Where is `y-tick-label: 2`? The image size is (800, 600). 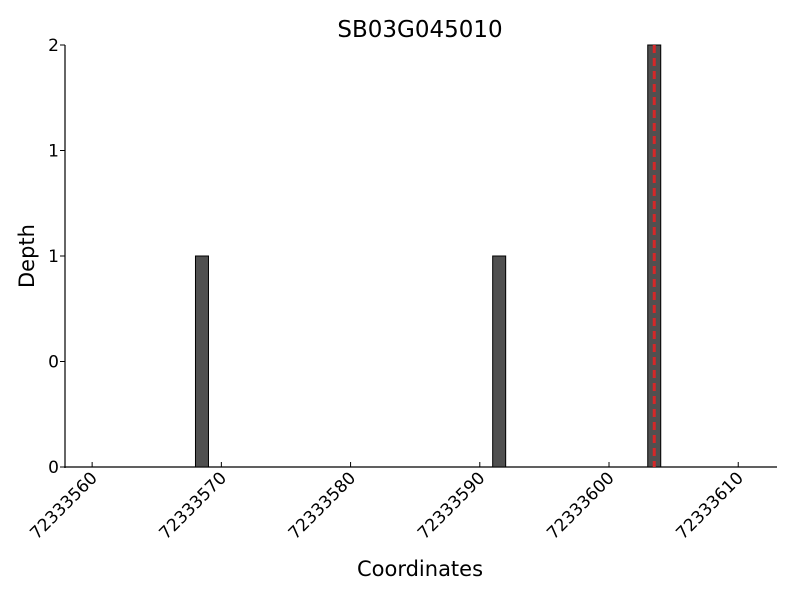
y-tick-label: 2 is located at coordinates (53, 46).